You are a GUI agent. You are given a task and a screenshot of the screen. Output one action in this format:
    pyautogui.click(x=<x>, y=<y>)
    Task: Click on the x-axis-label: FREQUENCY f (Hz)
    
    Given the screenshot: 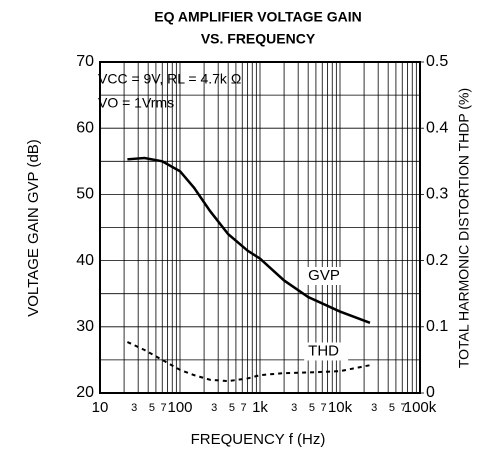 What is the action you would take?
    pyautogui.click(x=258, y=439)
    